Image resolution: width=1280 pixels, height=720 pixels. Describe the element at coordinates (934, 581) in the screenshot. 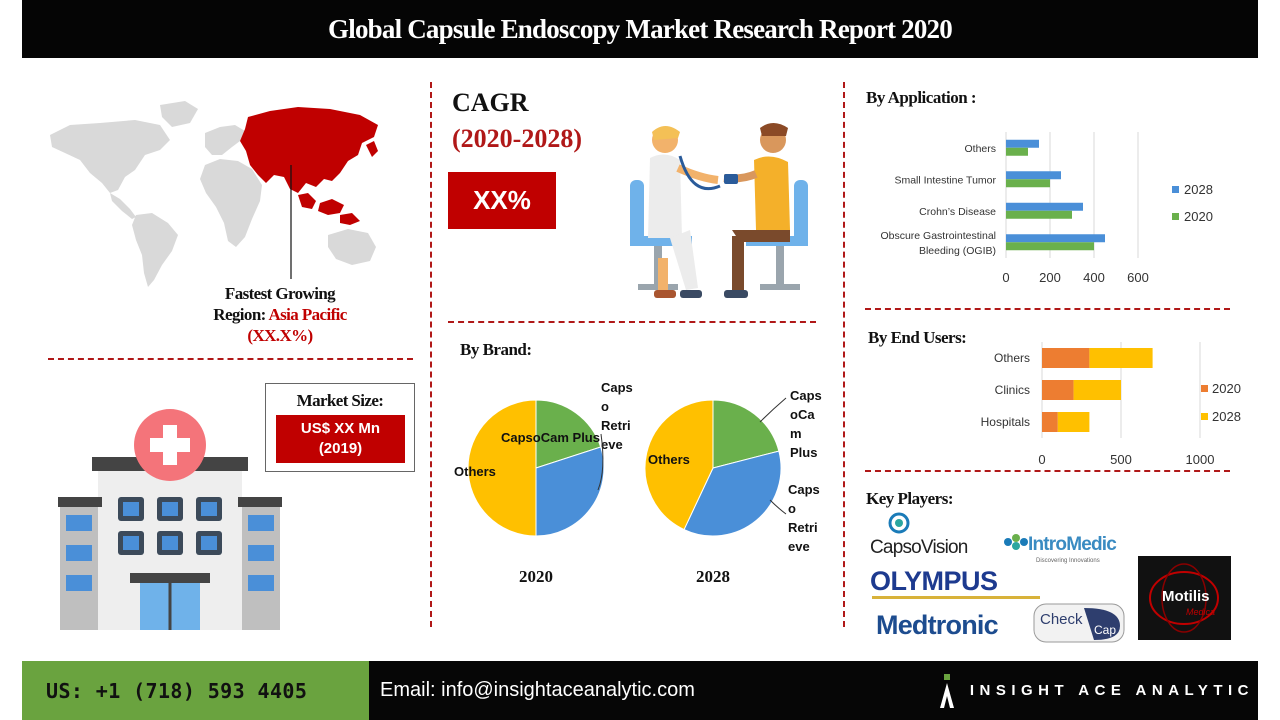

I see `svg-text: OLYMPUS` at that location.